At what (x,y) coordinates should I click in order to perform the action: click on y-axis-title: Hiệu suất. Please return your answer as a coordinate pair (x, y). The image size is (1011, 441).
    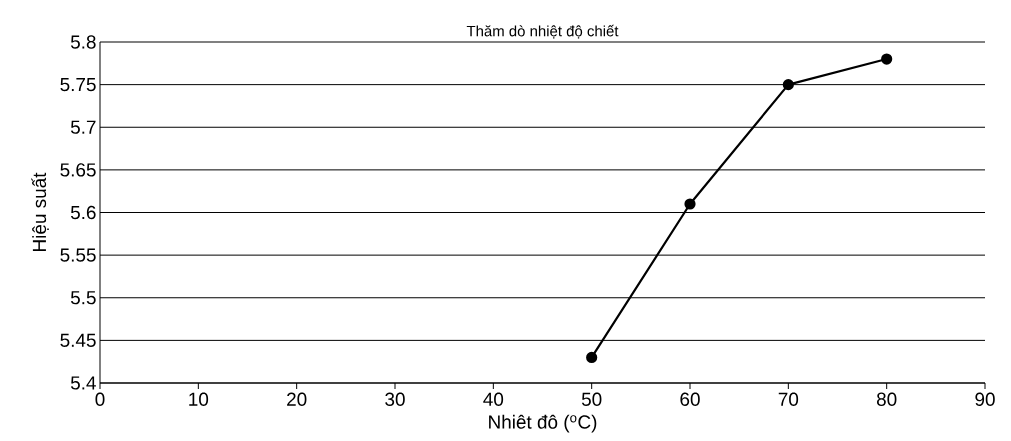
    Looking at the image, I should click on (40, 211).